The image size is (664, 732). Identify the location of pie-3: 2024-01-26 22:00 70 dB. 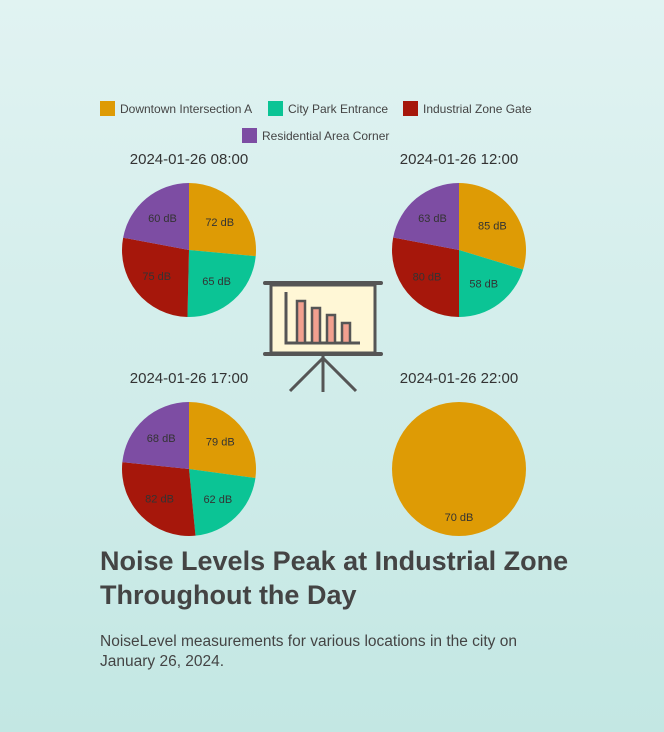
(459, 453).